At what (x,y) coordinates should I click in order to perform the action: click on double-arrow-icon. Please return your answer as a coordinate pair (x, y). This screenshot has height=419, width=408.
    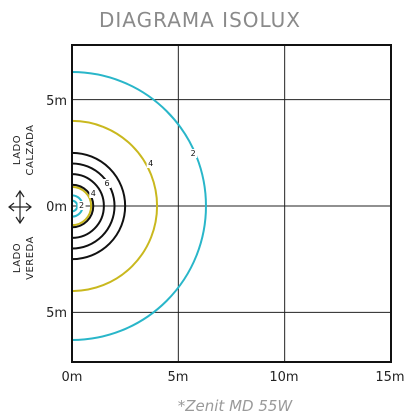
    Looking at the image, I should click on (20, 207).